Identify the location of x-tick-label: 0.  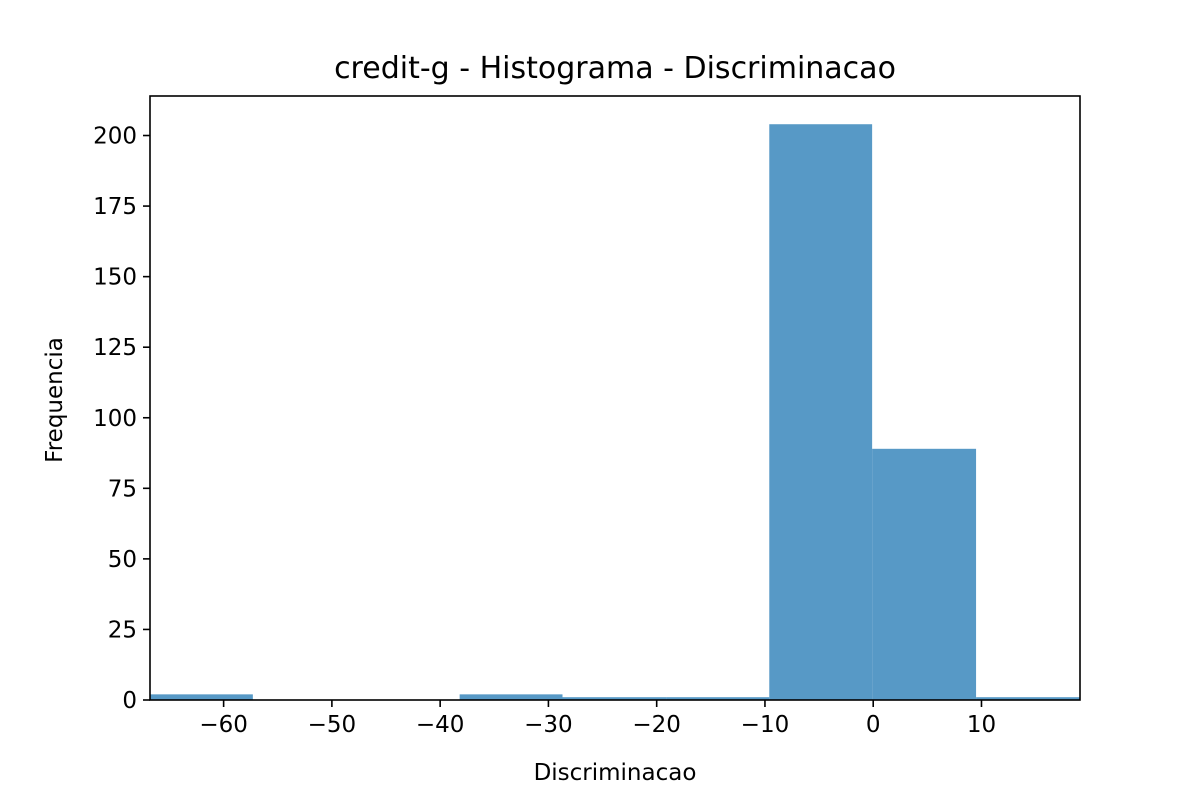
(873, 725).